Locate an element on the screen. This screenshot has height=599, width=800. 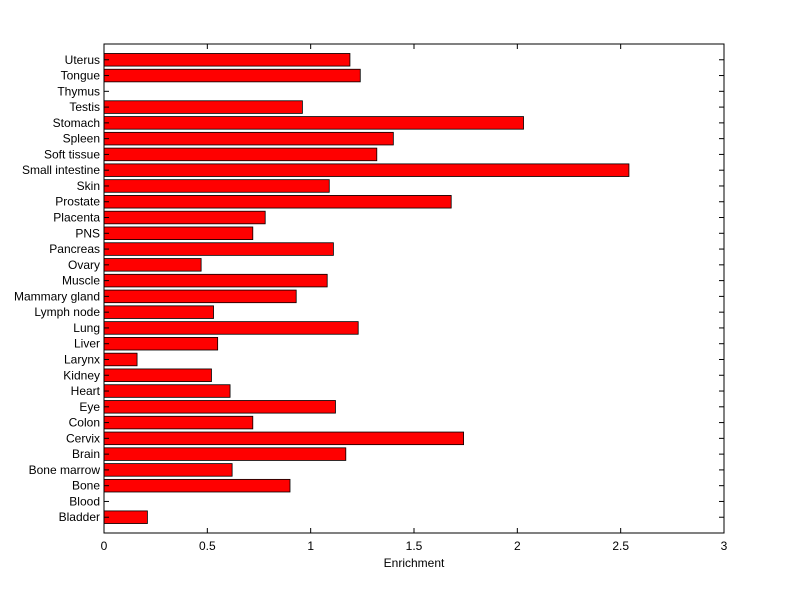
bar-prostate is located at coordinates (277, 202).